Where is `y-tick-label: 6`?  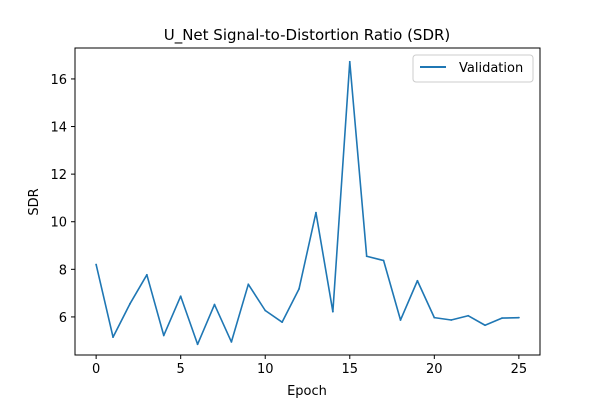
y-tick-label: 6 is located at coordinates (63, 318).